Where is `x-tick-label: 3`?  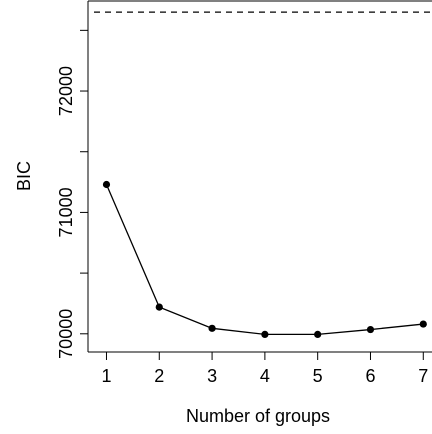 x-tick-label: 3 is located at coordinates (212, 376).